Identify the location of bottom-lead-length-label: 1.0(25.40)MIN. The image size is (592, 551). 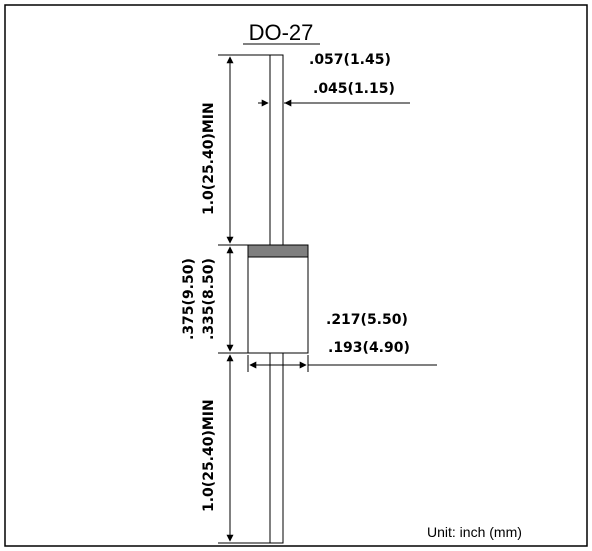
(209, 455).